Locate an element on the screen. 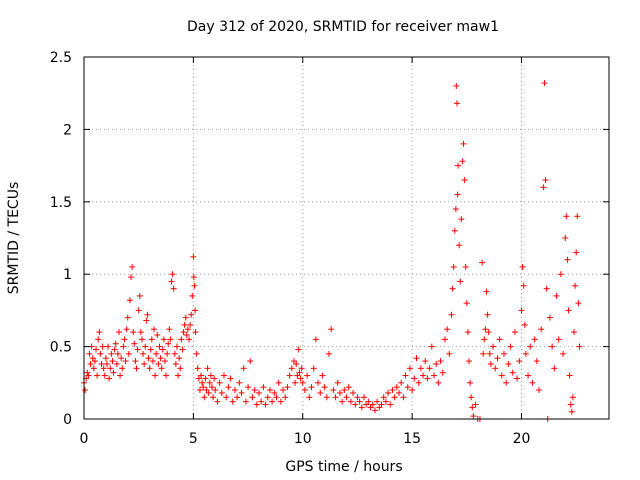  x-axis-label: GPS time / hours is located at coordinates (343, 467).